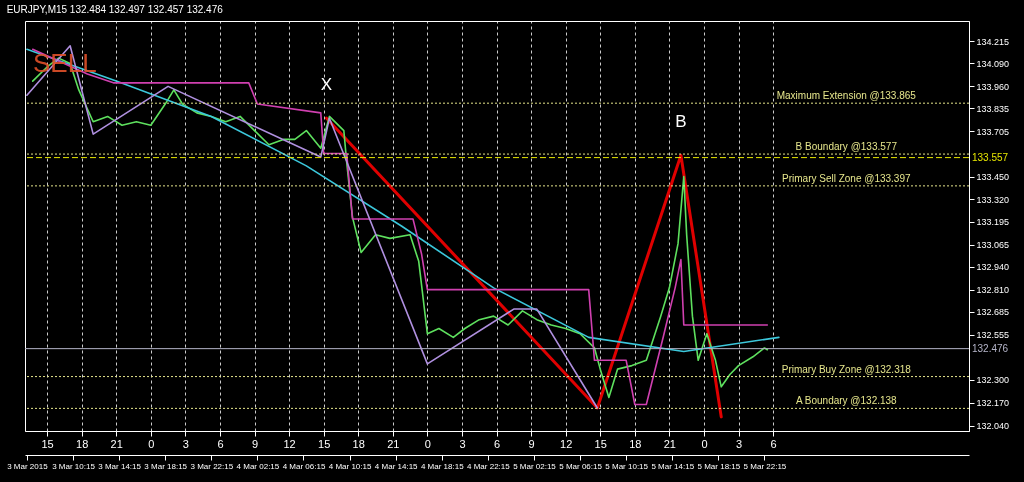 This screenshot has height=482, width=1024. What do you see at coordinates (396, 466) in the screenshot?
I see `x-tick-label: 4 Mar 14:15` at bounding box center [396, 466].